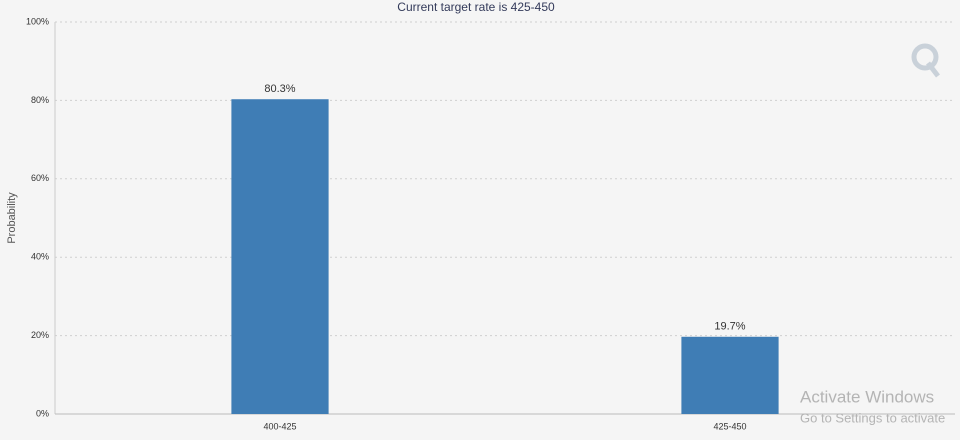  Describe the element at coordinates (729, 426) in the screenshot. I see `x-tick-label: 425-450` at that location.